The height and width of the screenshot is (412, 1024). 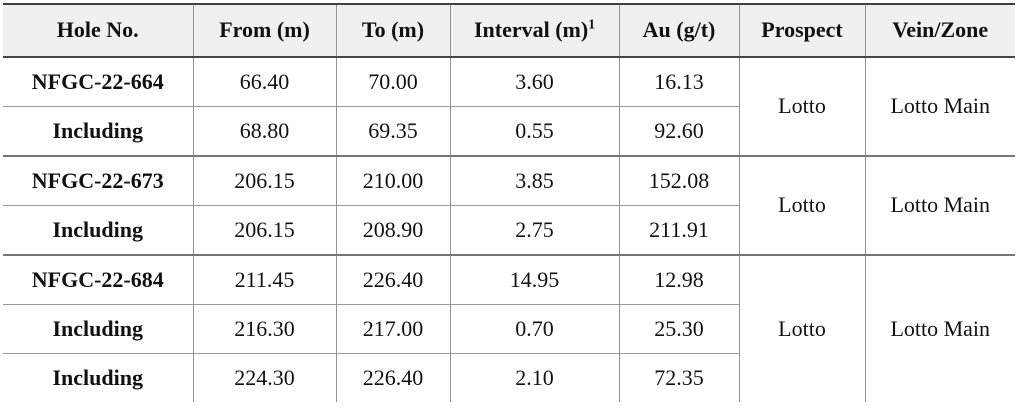 I want to click on col-header-au: Au (g/t), so click(x=678, y=31).